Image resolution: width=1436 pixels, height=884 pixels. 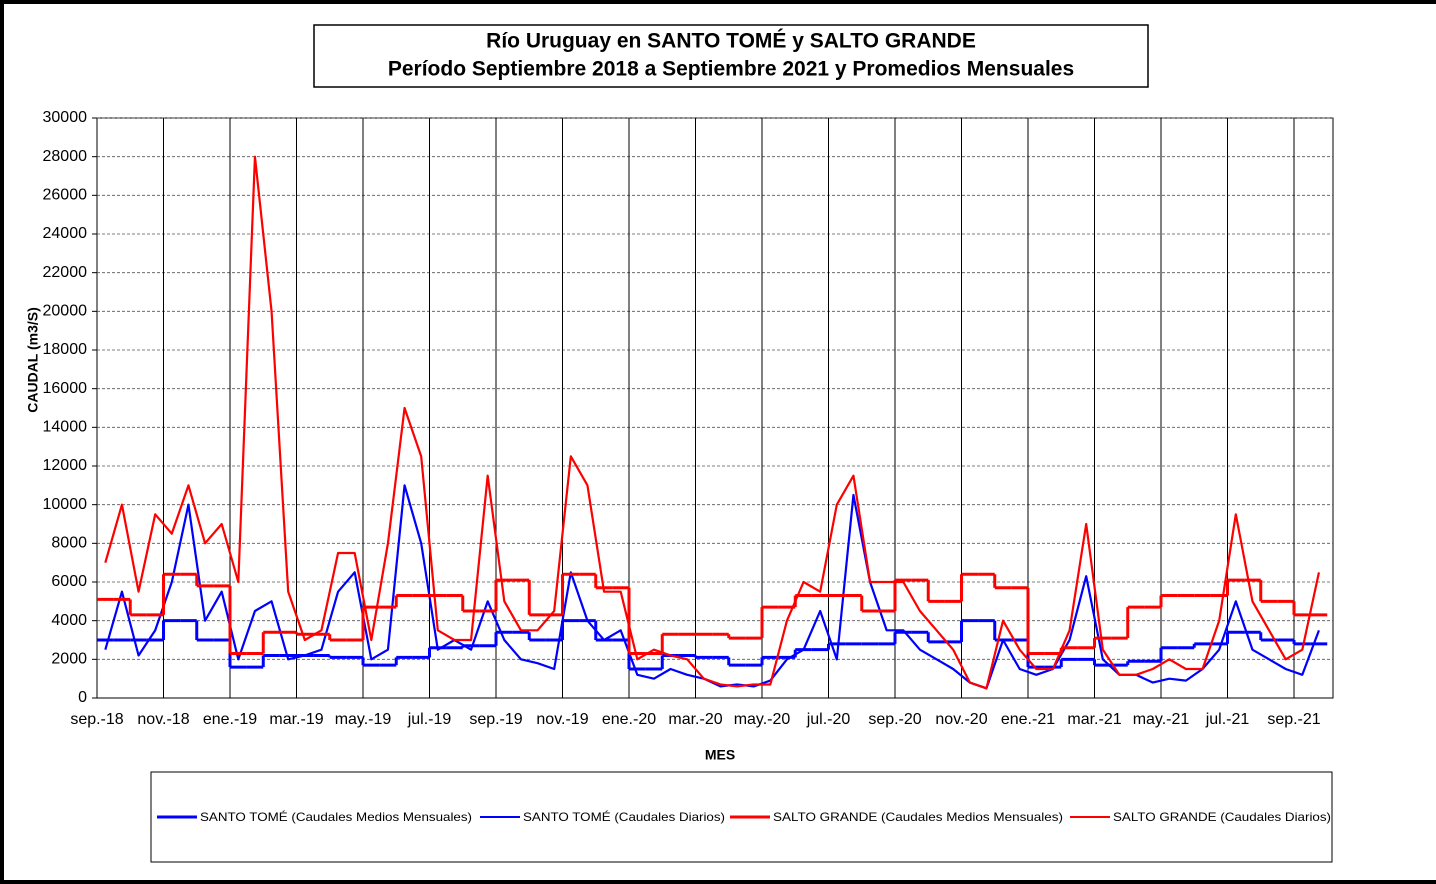 What do you see at coordinates (1161, 719) in the screenshot?
I see `x-tick-label: may.-21` at bounding box center [1161, 719].